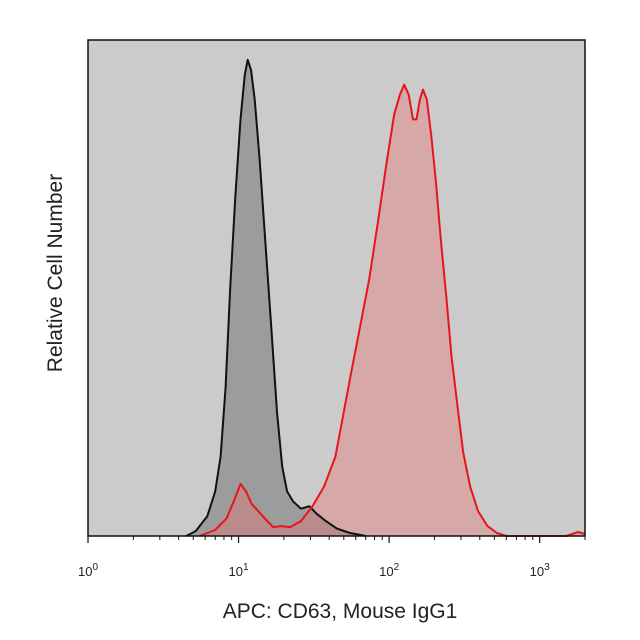 This screenshot has width=640, height=640. What do you see at coordinates (389, 570) in the screenshot?
I see `x-tick-label: 10²` at bounding box center [389, 570].